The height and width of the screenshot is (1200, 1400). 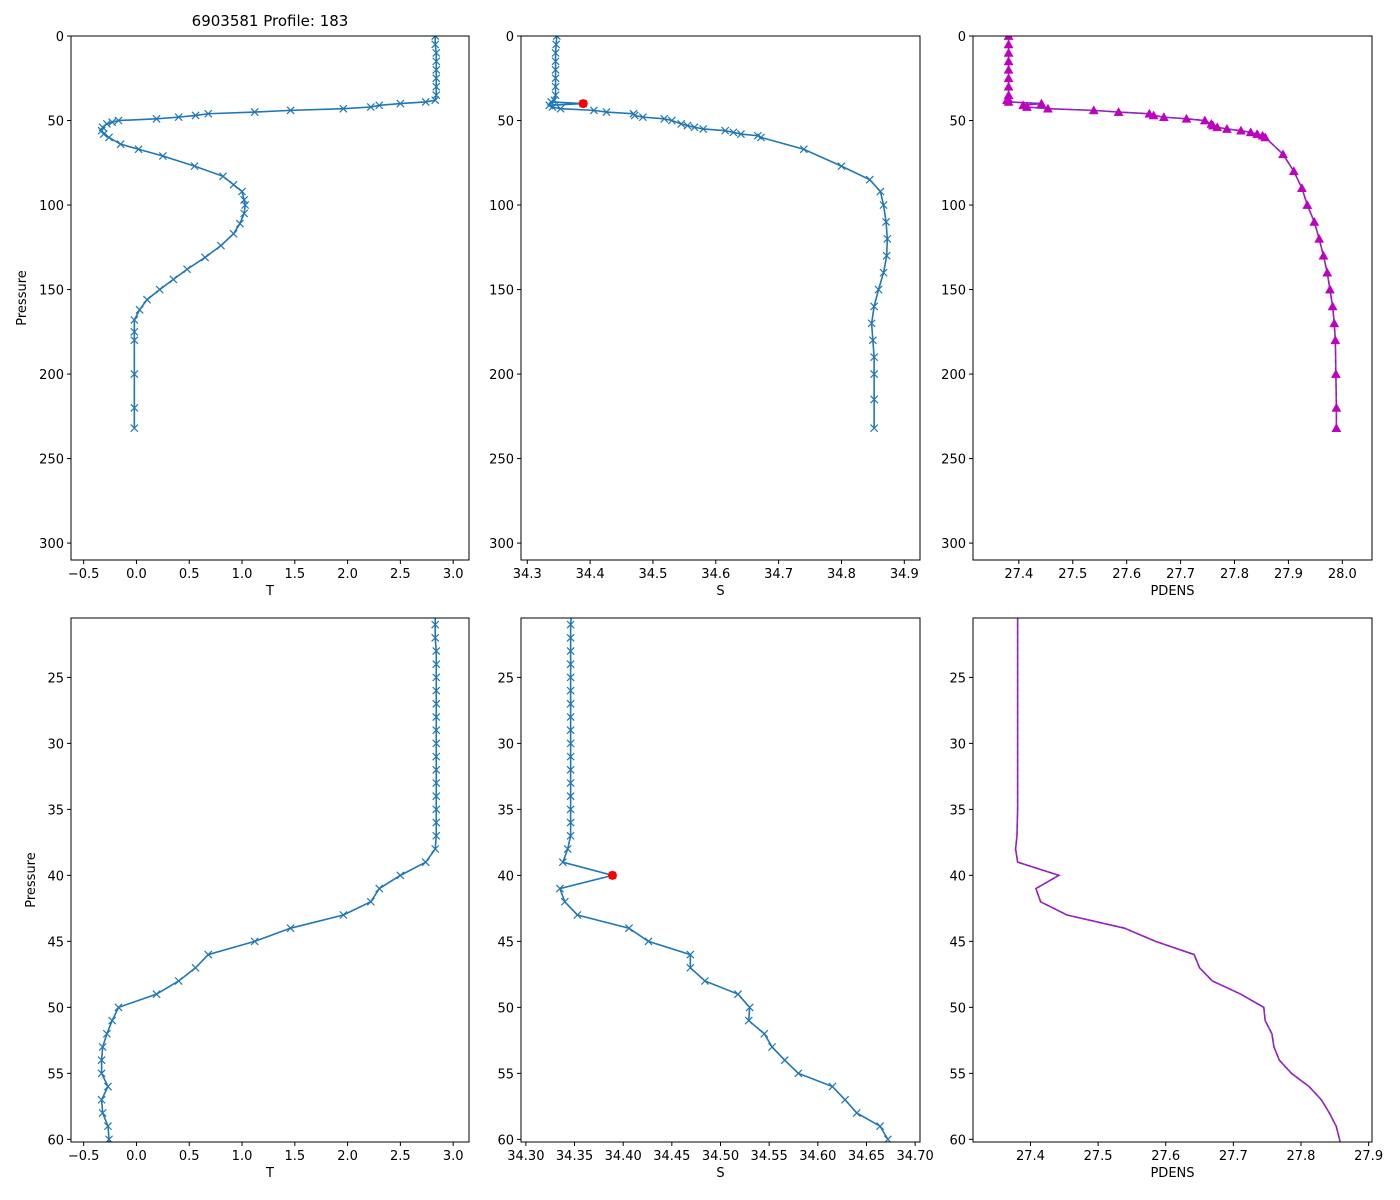 What do you see at coordinates (55, 1074) in the screenshot?
I see `y-tick-label: 55` at bounding box center [55, 1074].